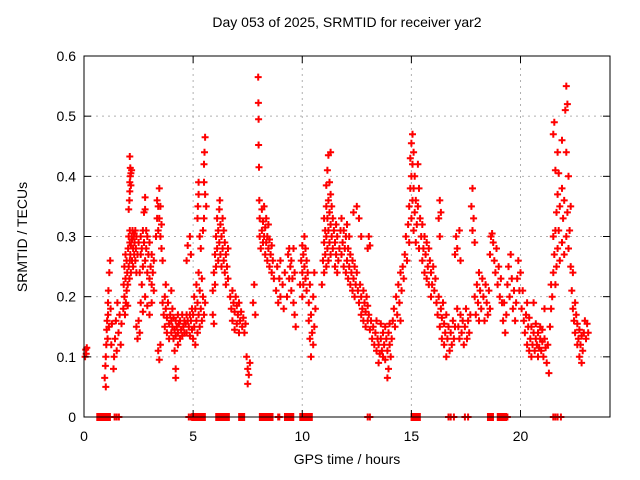 This screenshot has width=640, height=480. What do you see at coordinates (412, 436) in the screenshot?
I see `x-tick-label: 15` at bounding box center [412, 436].